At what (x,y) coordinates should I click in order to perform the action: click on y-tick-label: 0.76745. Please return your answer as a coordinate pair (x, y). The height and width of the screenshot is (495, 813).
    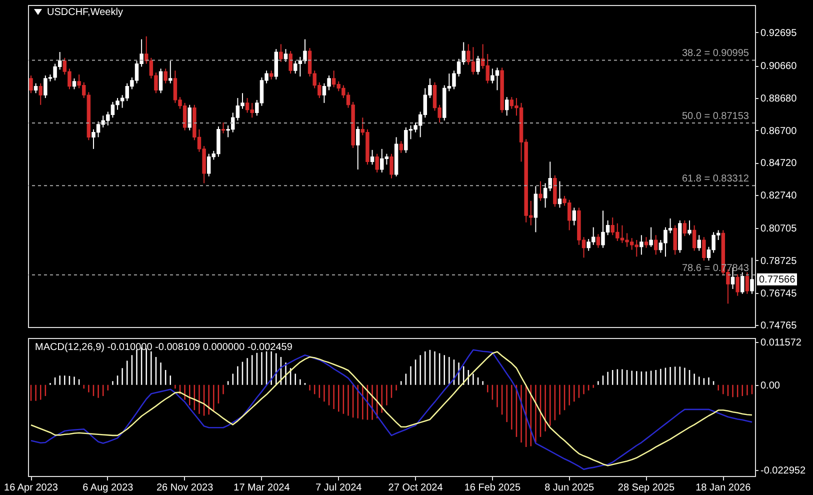
    Looking at the image, I should click on (779, 294).